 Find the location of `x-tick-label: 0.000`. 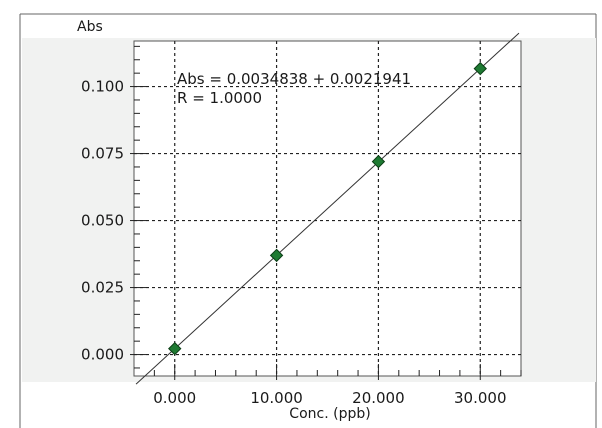

x-tick-label: 0.000 is located at coordinates (174, 398).